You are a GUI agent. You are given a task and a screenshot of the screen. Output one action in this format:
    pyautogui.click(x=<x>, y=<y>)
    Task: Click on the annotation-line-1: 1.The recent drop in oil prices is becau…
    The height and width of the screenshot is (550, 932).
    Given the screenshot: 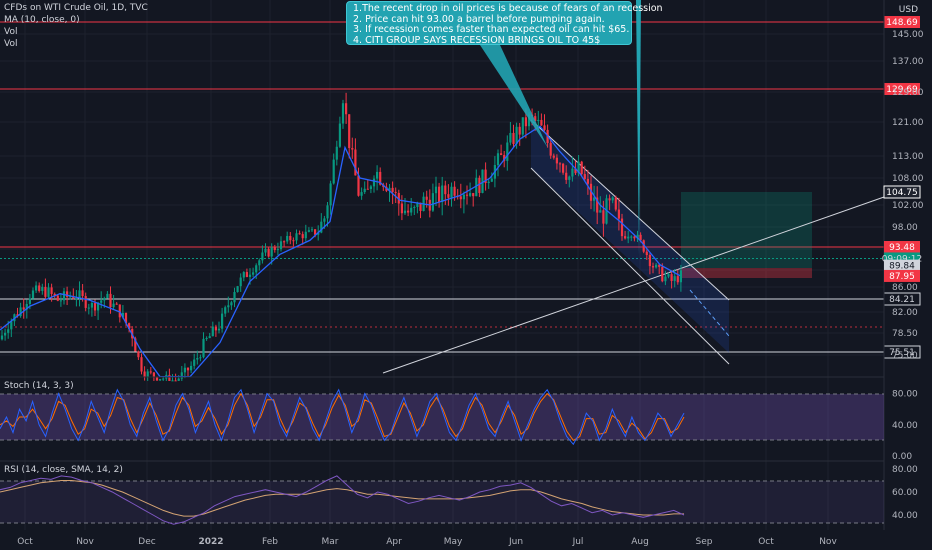 What is the action you would take?
    pyautogui.click(x=508, y=8)
    